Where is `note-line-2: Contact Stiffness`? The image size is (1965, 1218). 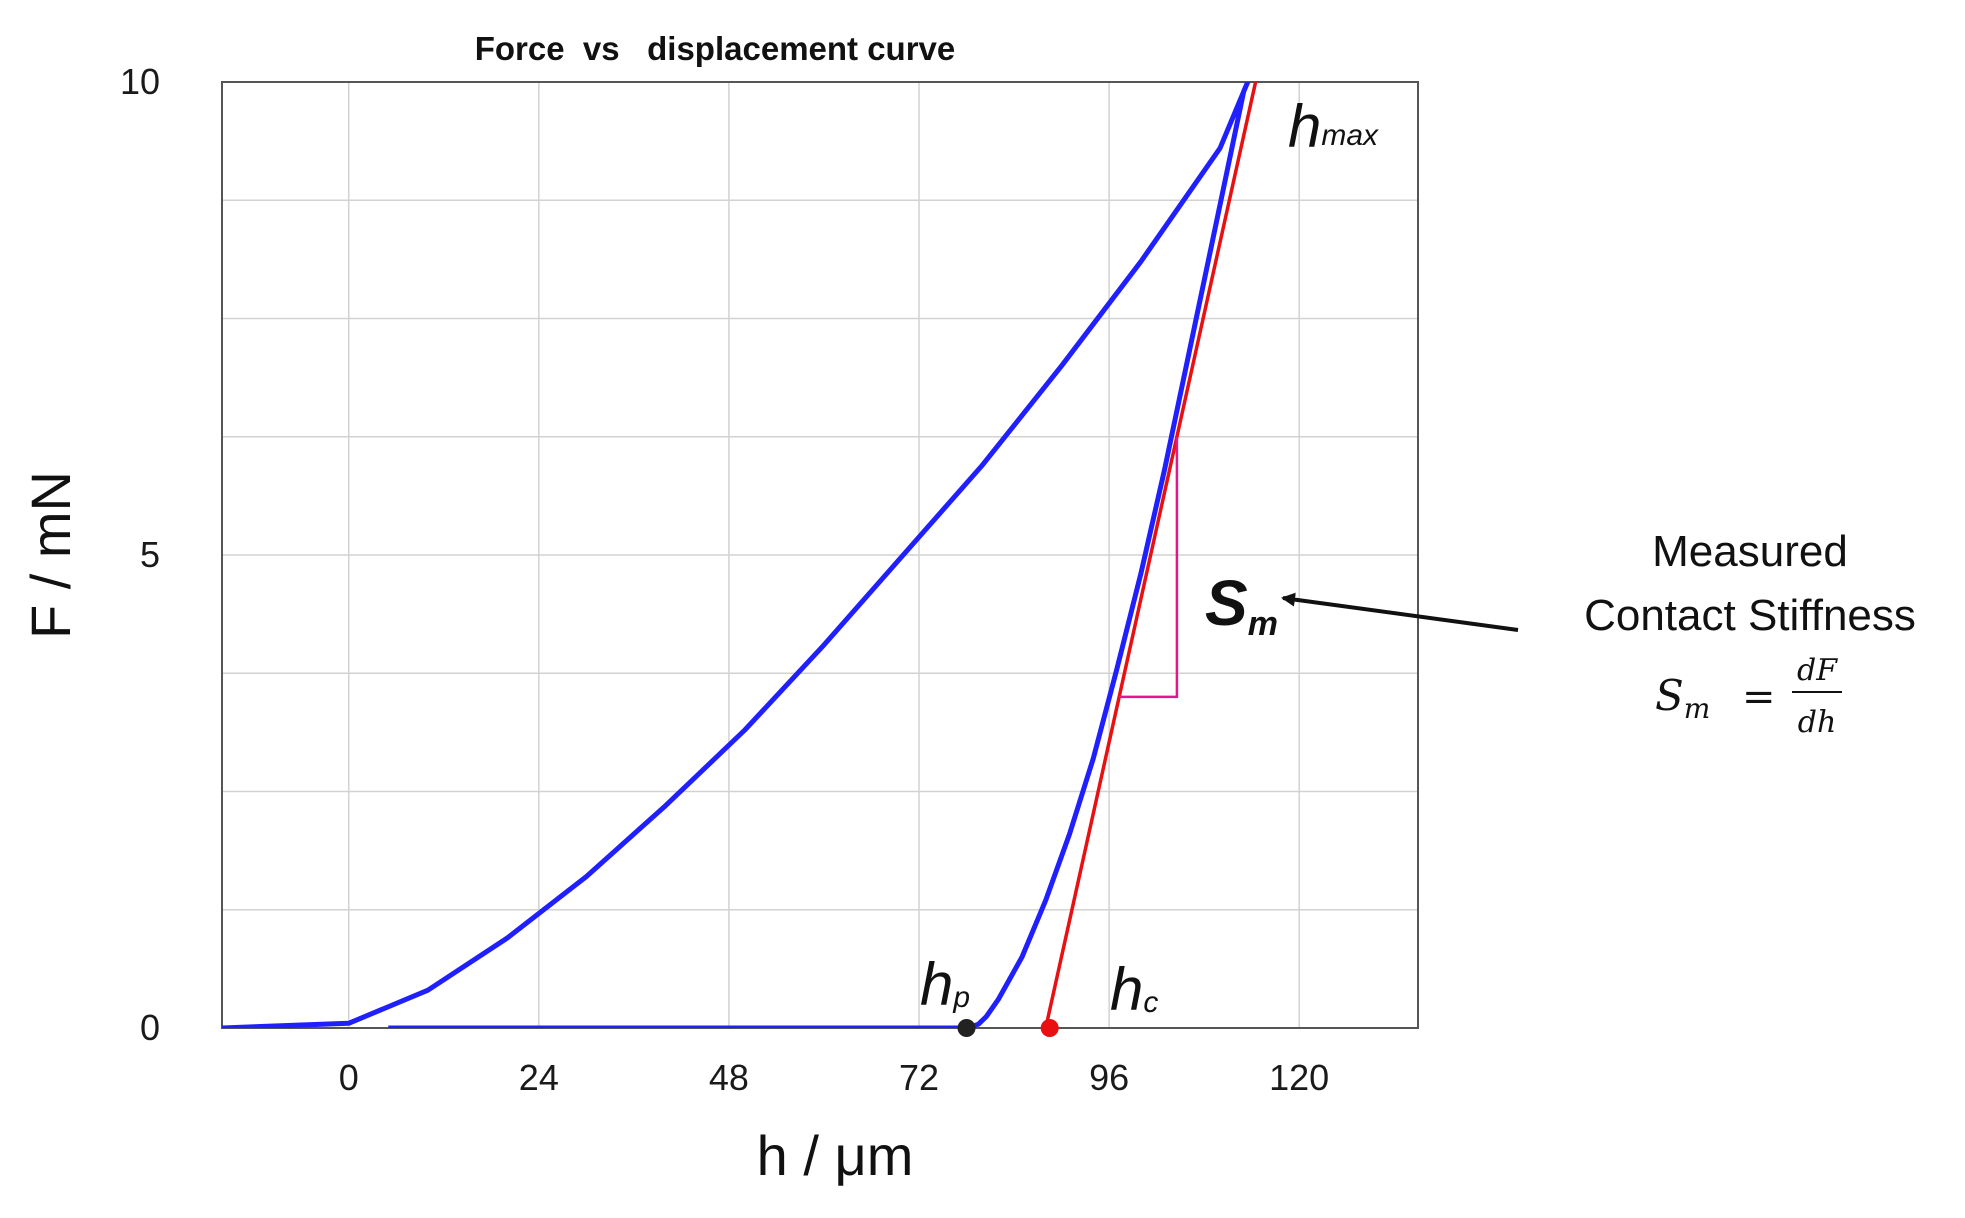
note-line-2: Contact Stiffness is located at coordinates (1750, 615).